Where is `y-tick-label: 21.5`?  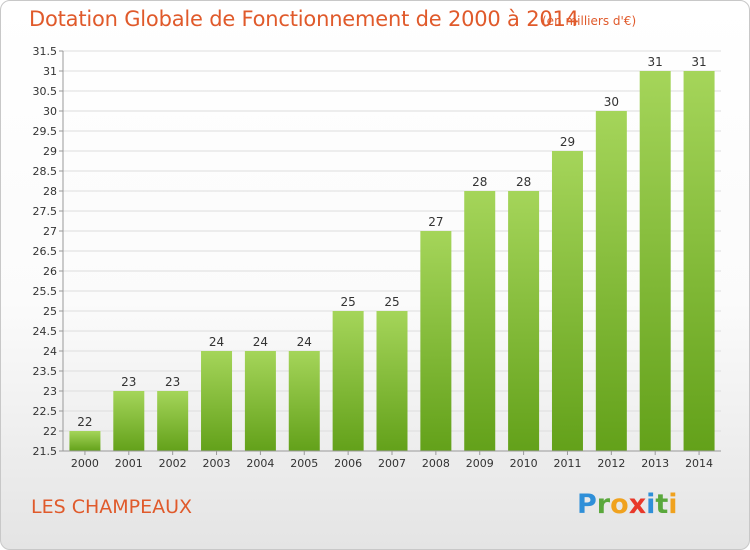 y-tick-label: 21.5 is located at coordinates (45, 451).